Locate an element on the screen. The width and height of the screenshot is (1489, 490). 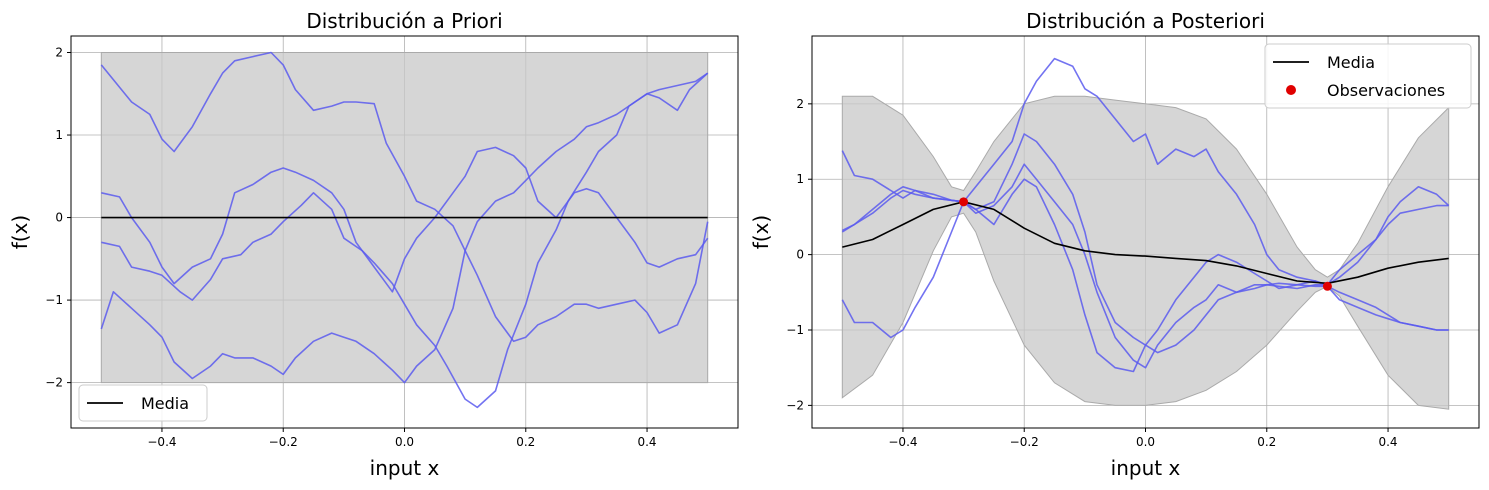
sample-line is located at coordinates (405, 219).